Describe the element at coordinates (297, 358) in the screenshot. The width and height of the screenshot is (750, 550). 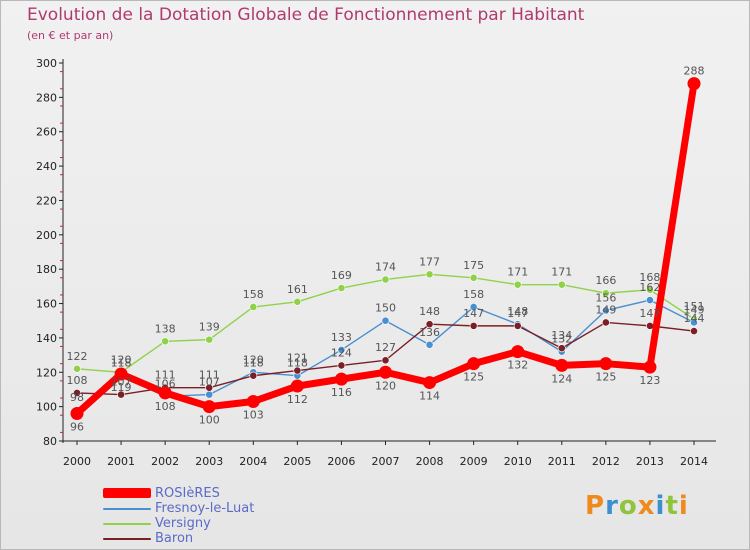
I see `data-label: 121` at that location.